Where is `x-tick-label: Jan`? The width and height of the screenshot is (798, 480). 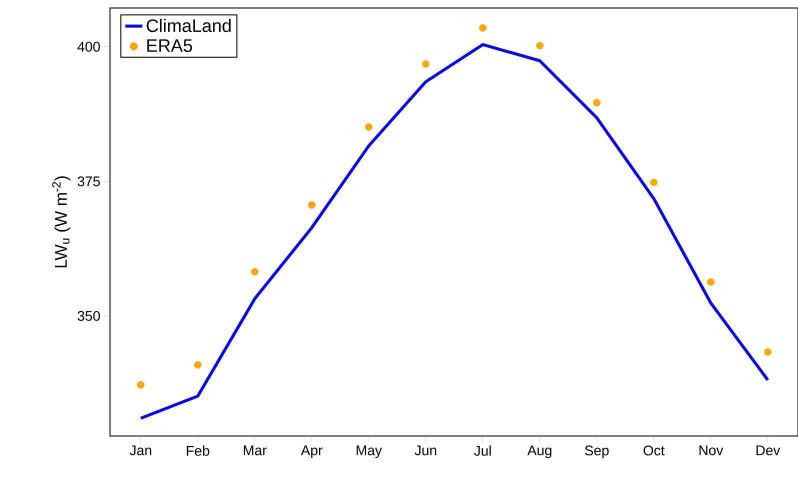
x-tick-label: Jan is located at coordinates (141, 451).